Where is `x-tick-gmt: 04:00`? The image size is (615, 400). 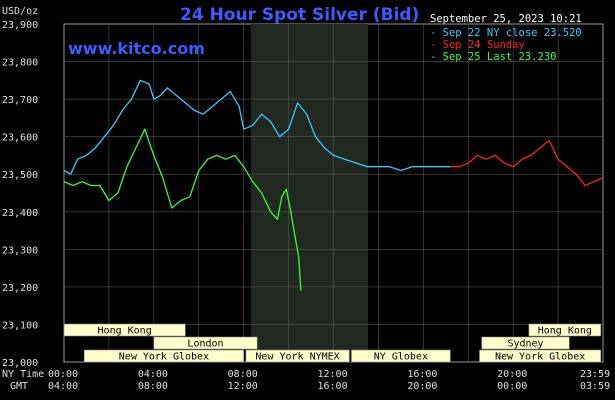
x-tick-gmt: 04:00 is located at coordinates (63, 386).